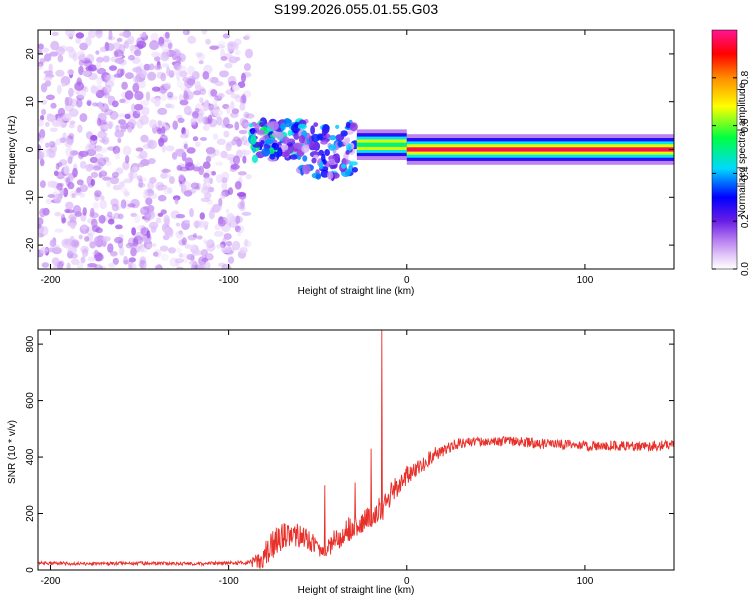  What do you see at coordinates (50, 581) in the screenshot?
I see `x-tick-label: -200` at bounding box center [50, 581].